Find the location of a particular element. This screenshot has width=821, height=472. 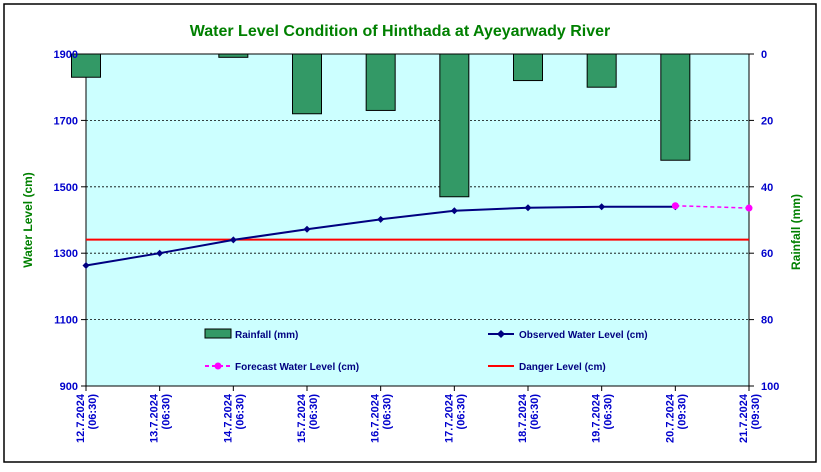

x-tick-label-date: 16.7.2024 is located at coordinates (376, 418).